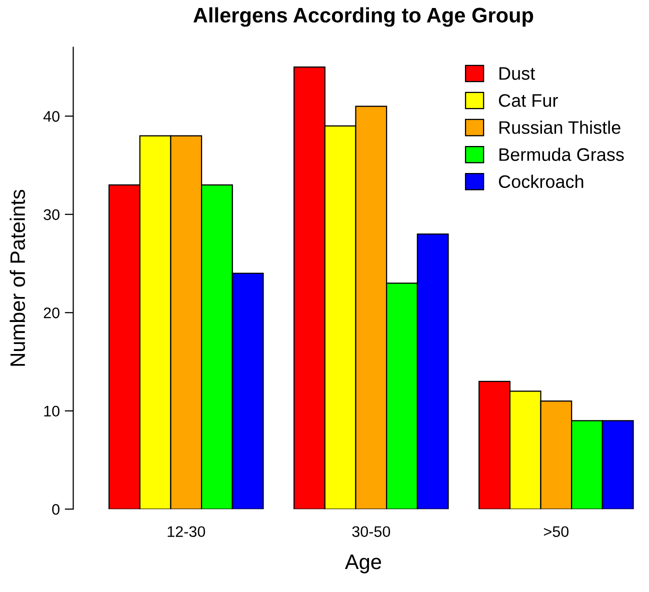  I want to click on y-tick-label: 40, so click(51, 116).